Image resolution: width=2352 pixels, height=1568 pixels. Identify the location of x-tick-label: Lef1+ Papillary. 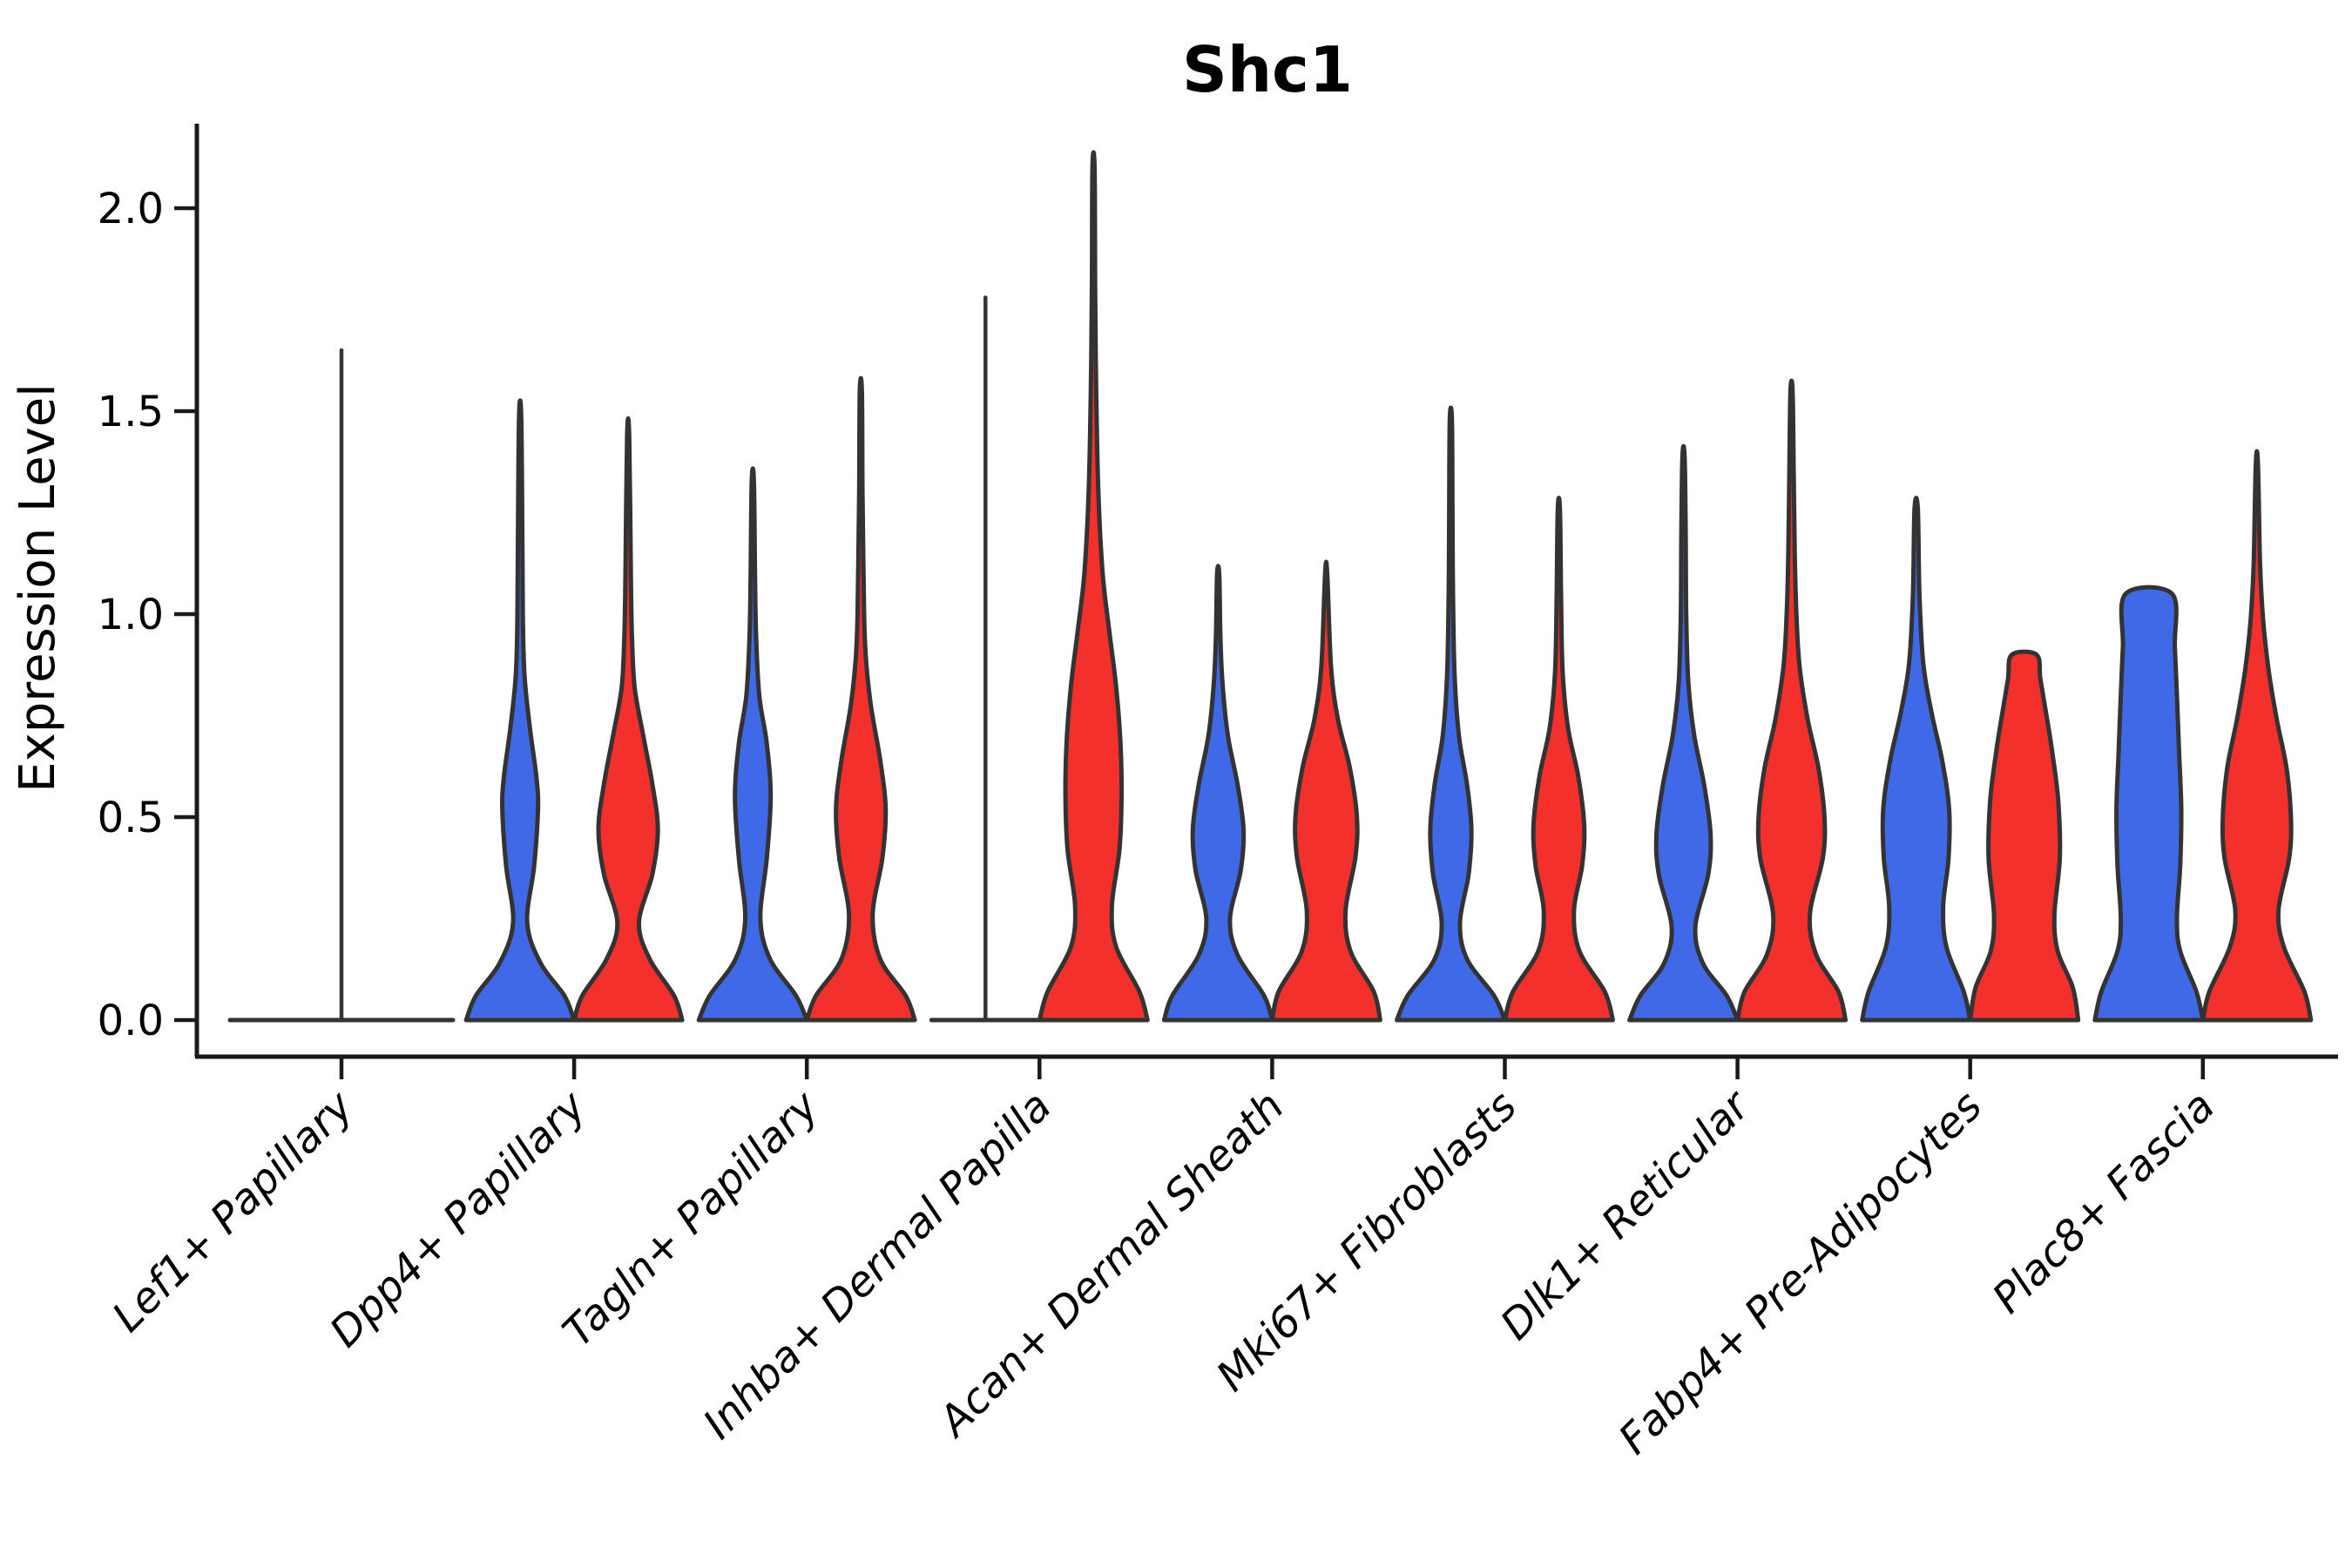
(233, 1211).